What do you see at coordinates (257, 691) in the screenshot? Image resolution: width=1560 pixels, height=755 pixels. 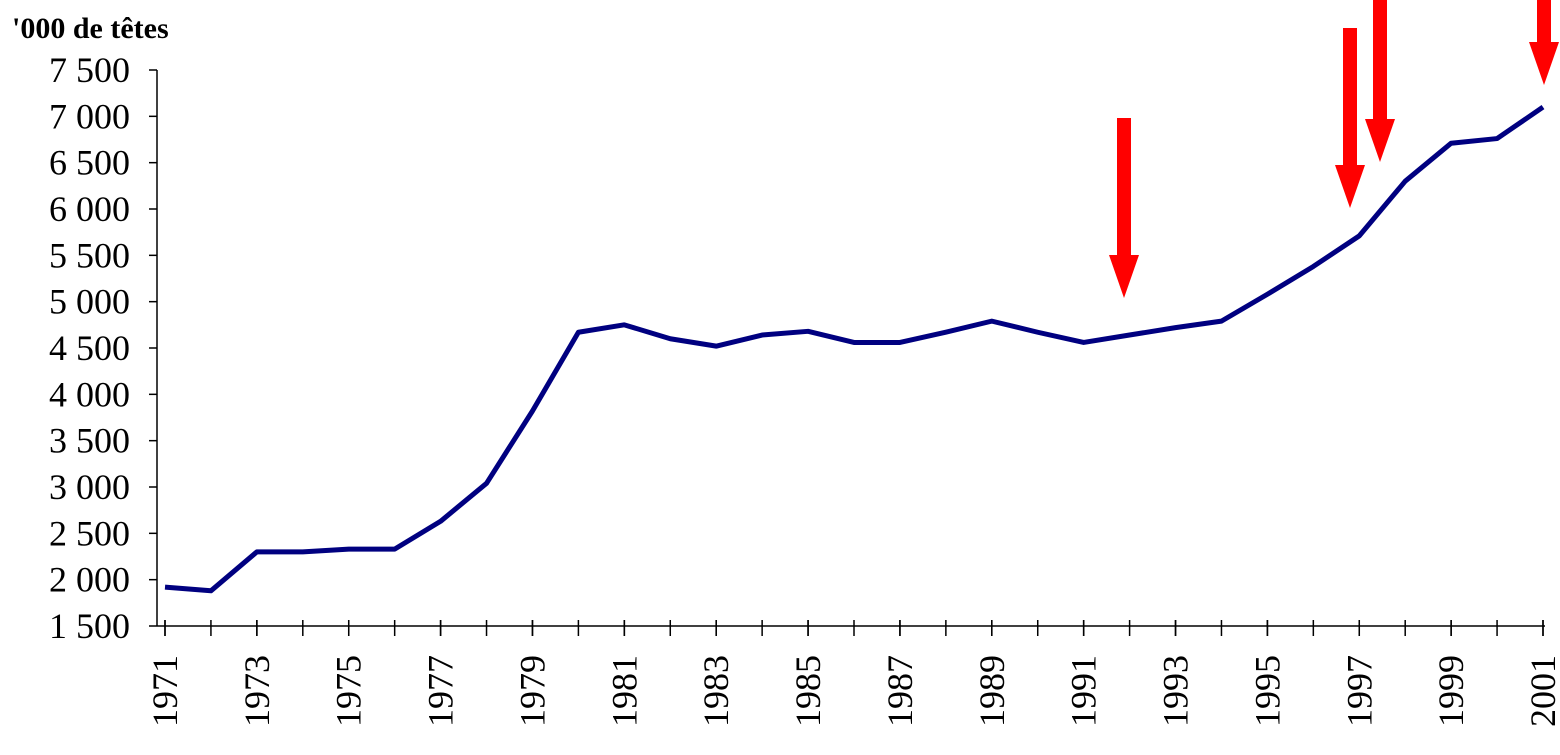 I see `x-tick-label: 1973` at bounding box center [257, 691].